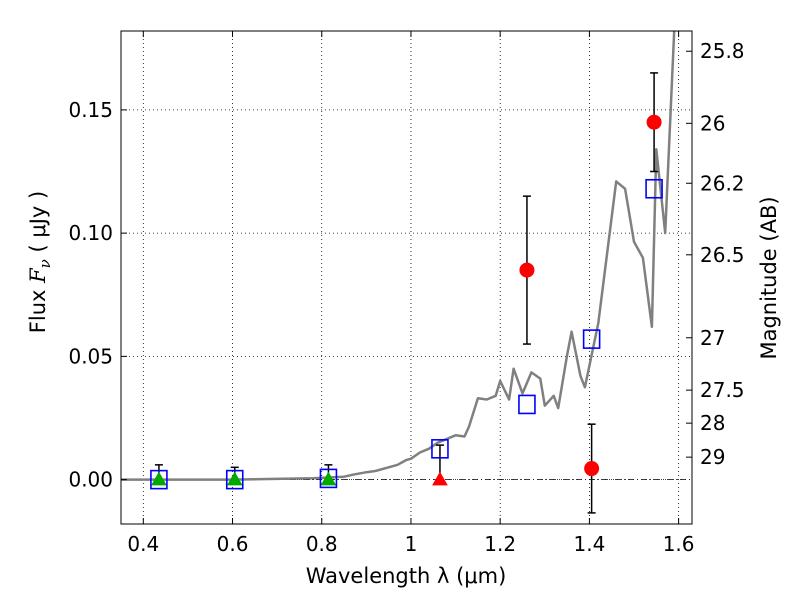  Describe the element at coordinates (500, 544) in the screenshot. I see `x-tick-label: 1.2` at that location.